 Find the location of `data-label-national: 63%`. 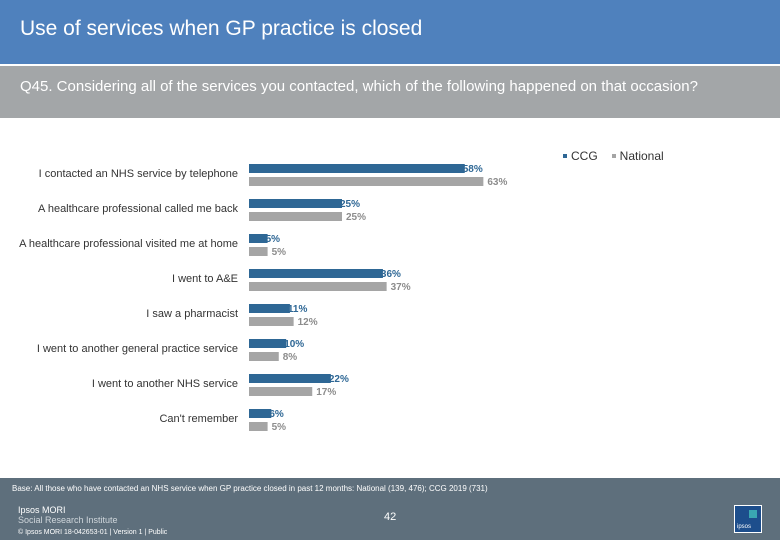

data-label-national: 63% is located at coordinates (497, 182).